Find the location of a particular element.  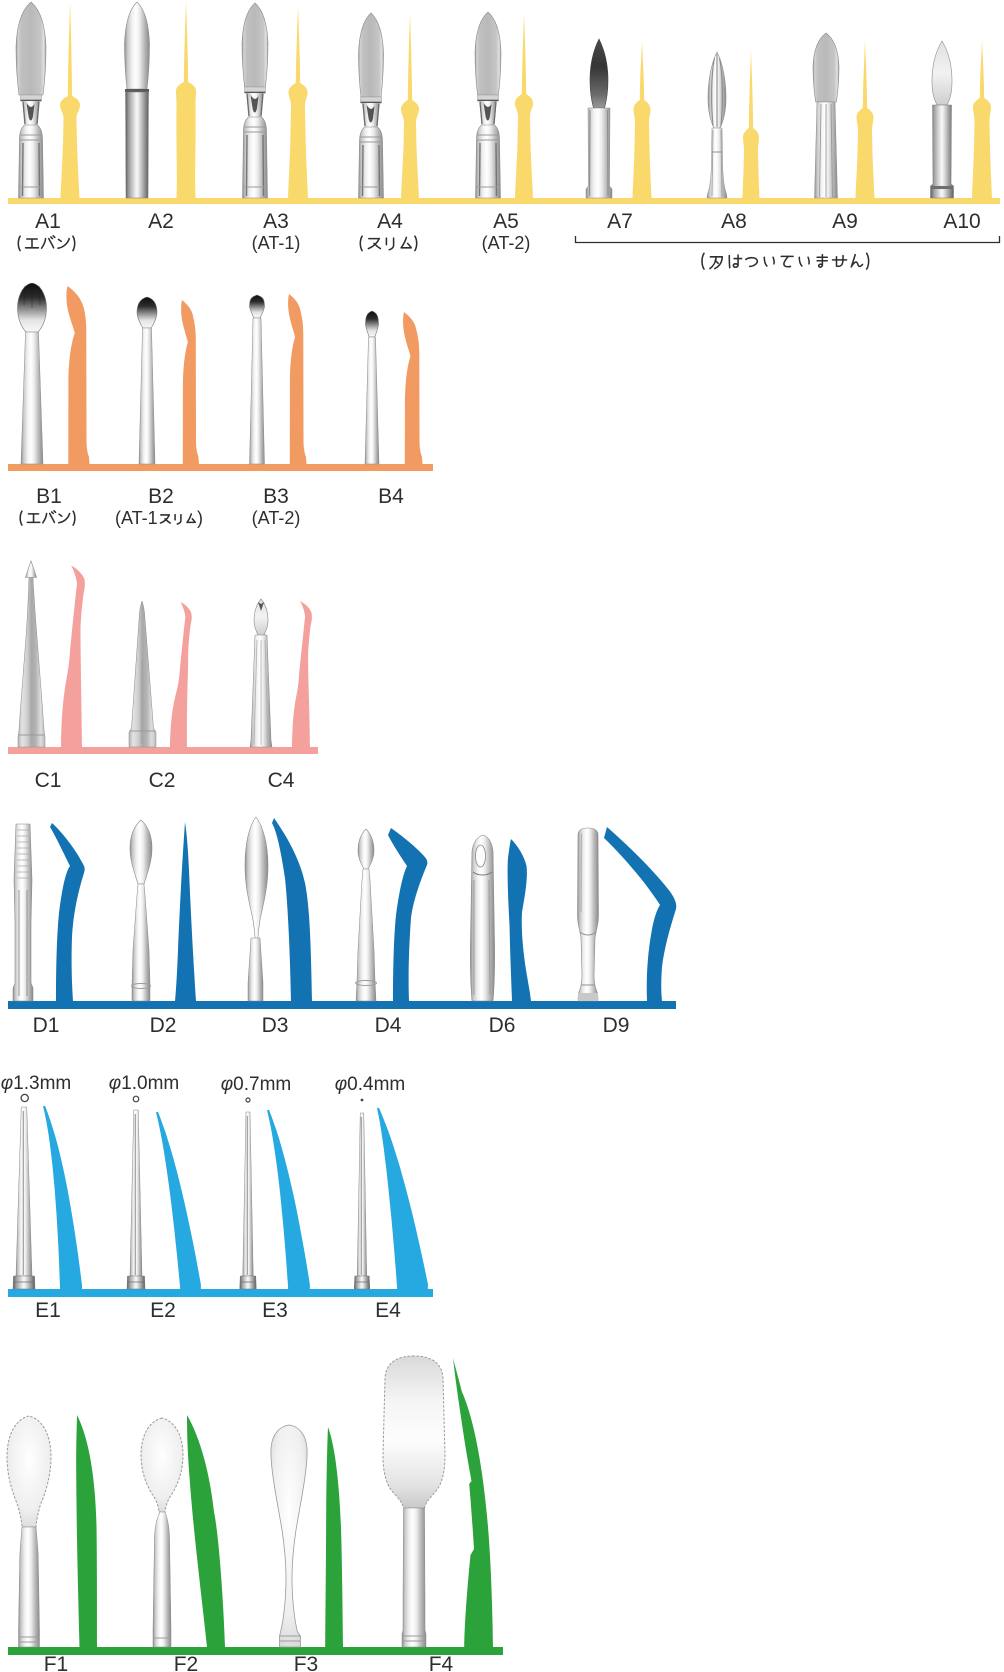

svg-text: F4 is located at coordinates (441, 1662).